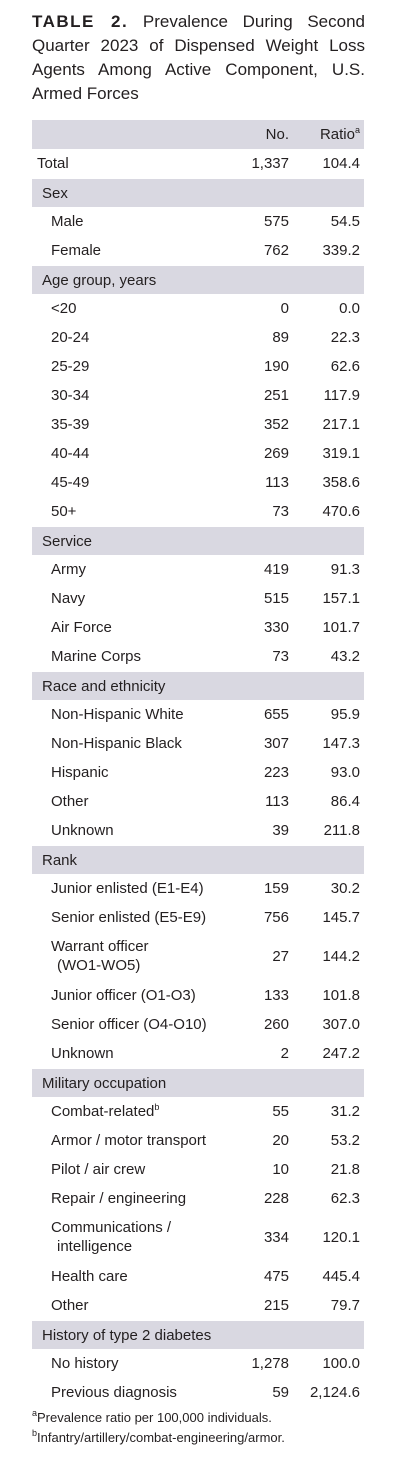 The image size is (400, 1462). What do you see at coordinates (198, 511) in the screenshot?
I see `data-row: 50+ 73 470.6` at bounding box center [198, 511].